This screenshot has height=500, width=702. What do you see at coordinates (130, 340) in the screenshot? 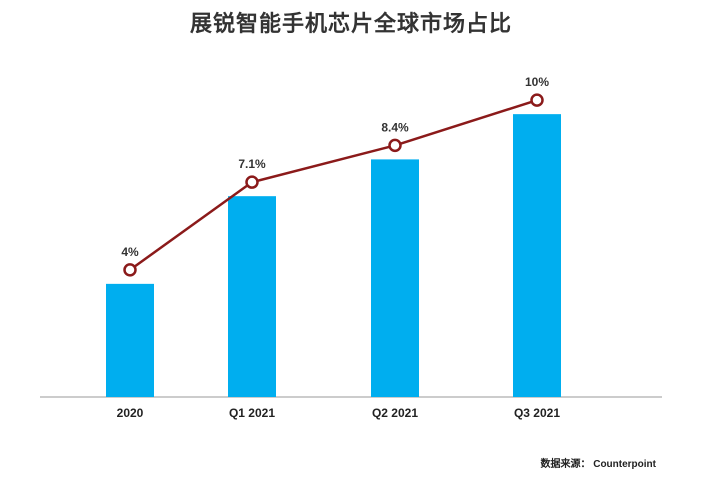
I see `bar-2020` at bounding box center [130, 340].